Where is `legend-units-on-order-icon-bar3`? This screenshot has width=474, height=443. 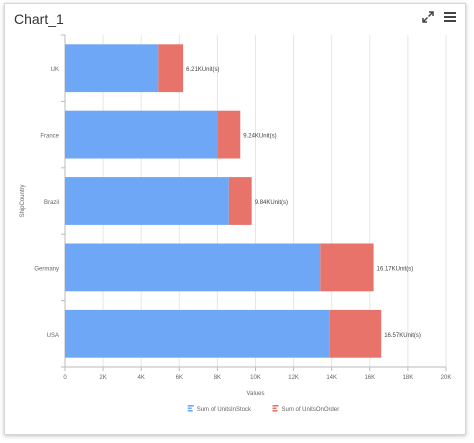
legend-units-on-order-icon-bar3 is located at coordinates (275, 411).